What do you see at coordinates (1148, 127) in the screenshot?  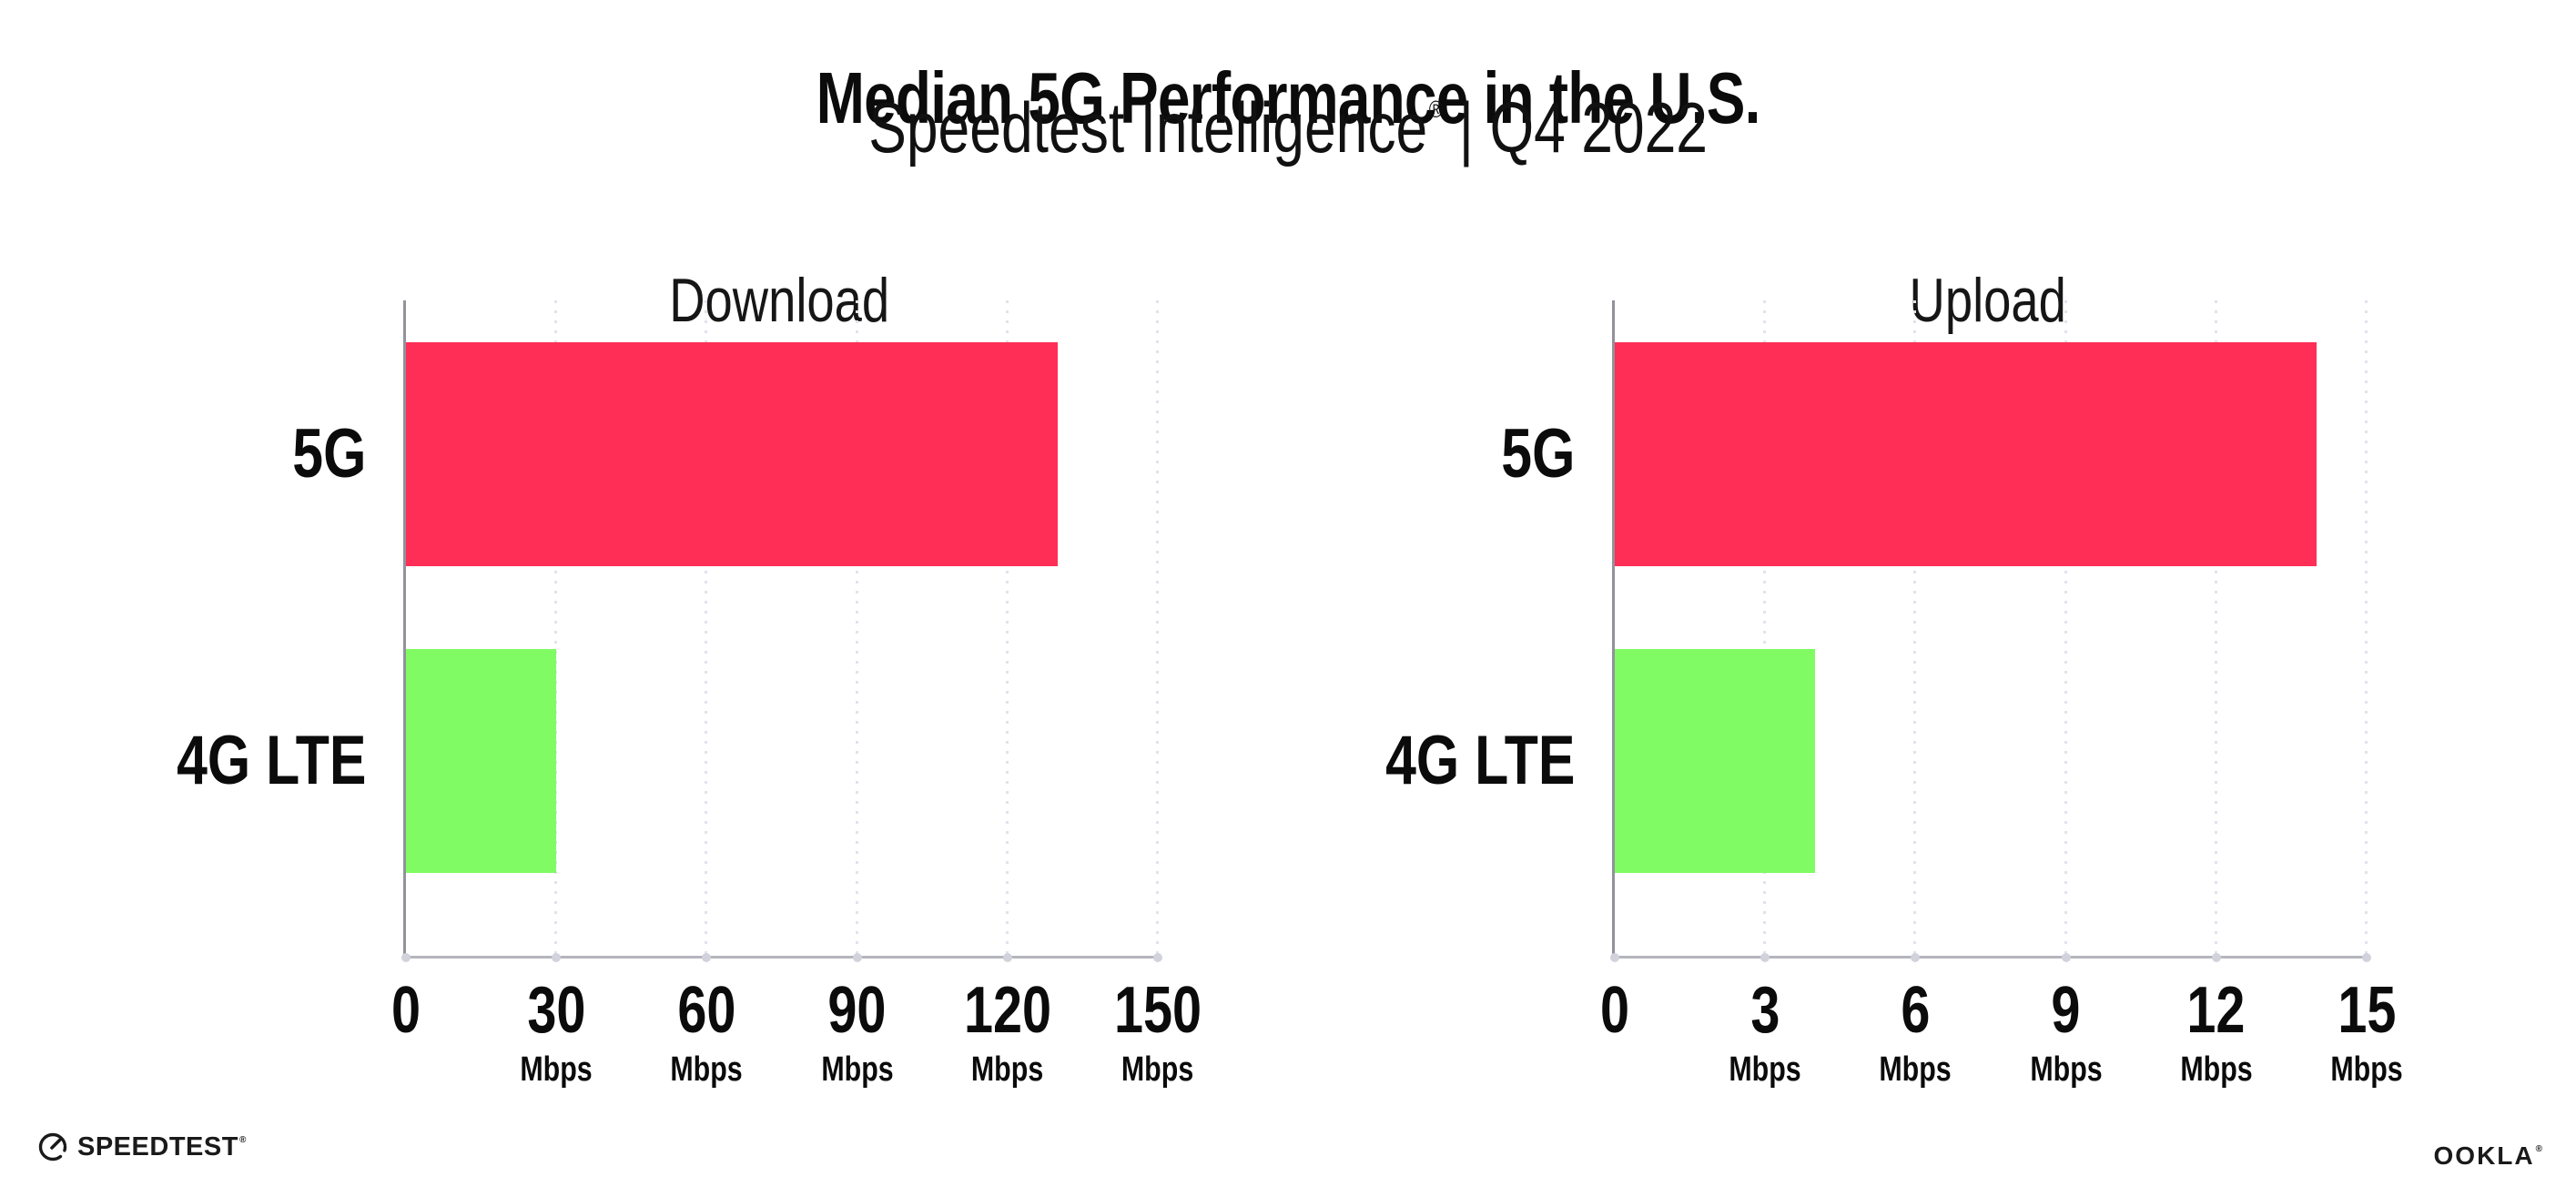 I see `subtitle-brand: Speedtest Intelligence` at bounding box center [1148, 127].